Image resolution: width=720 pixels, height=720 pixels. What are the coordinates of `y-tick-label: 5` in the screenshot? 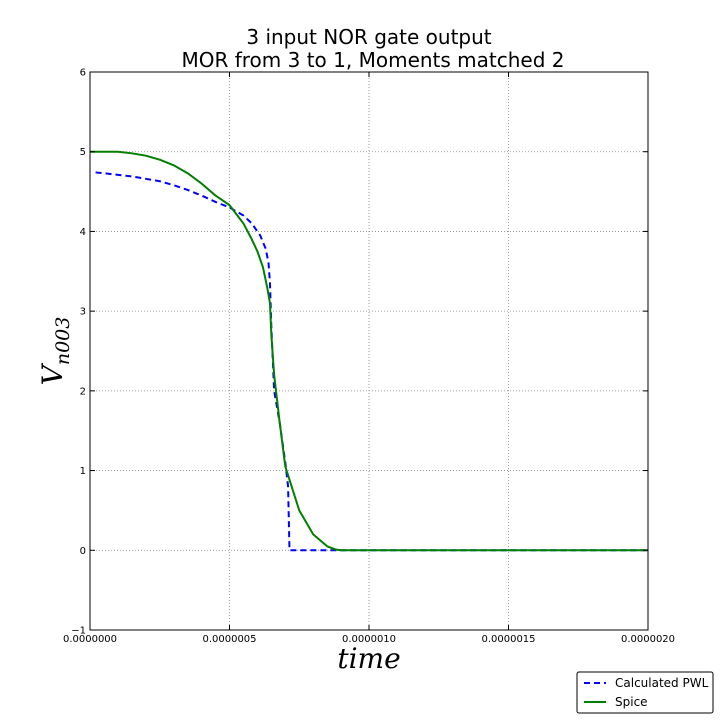 It's located at (83, 152).